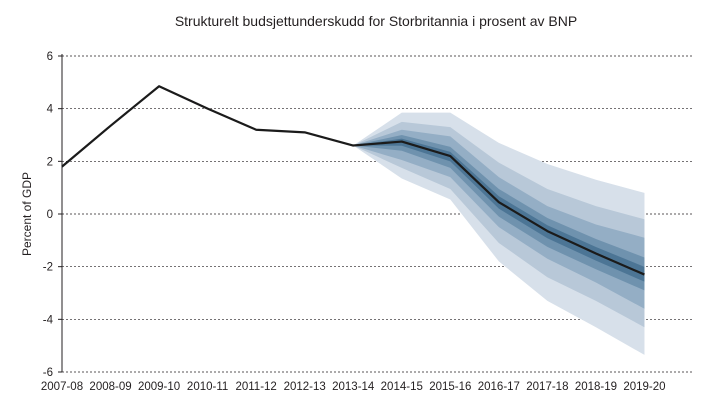 The height and width of the screenshot is (417, 719). Describe the element at coordinates (110, 387) in the screenshot. I see `x-tick-label: 2008-09` at that location.